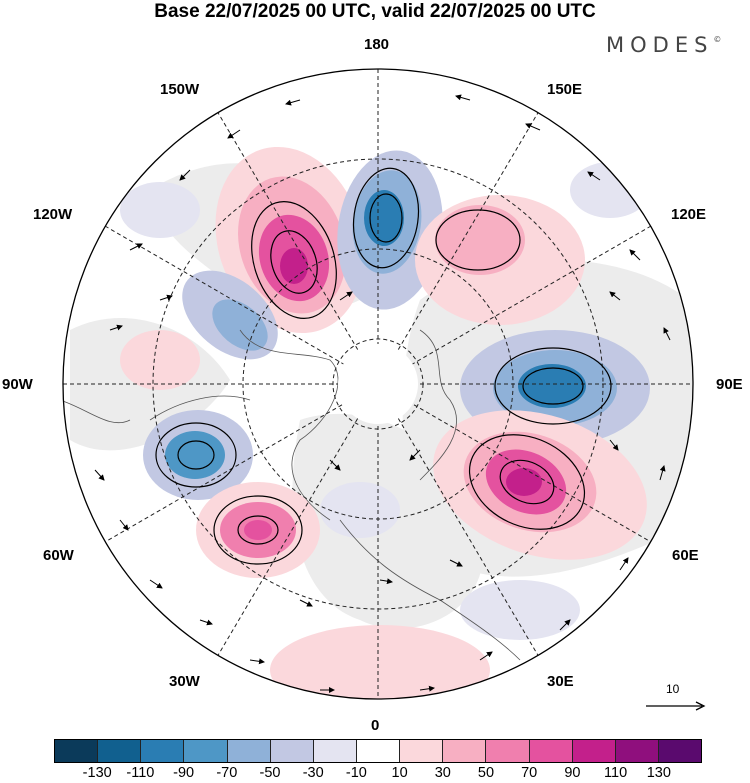 The height and width of the screenshot is (783, 750). Describe the element at coordinates (729, 384) in the screenshot. I see `lon-label-90e: 90E` at that location.